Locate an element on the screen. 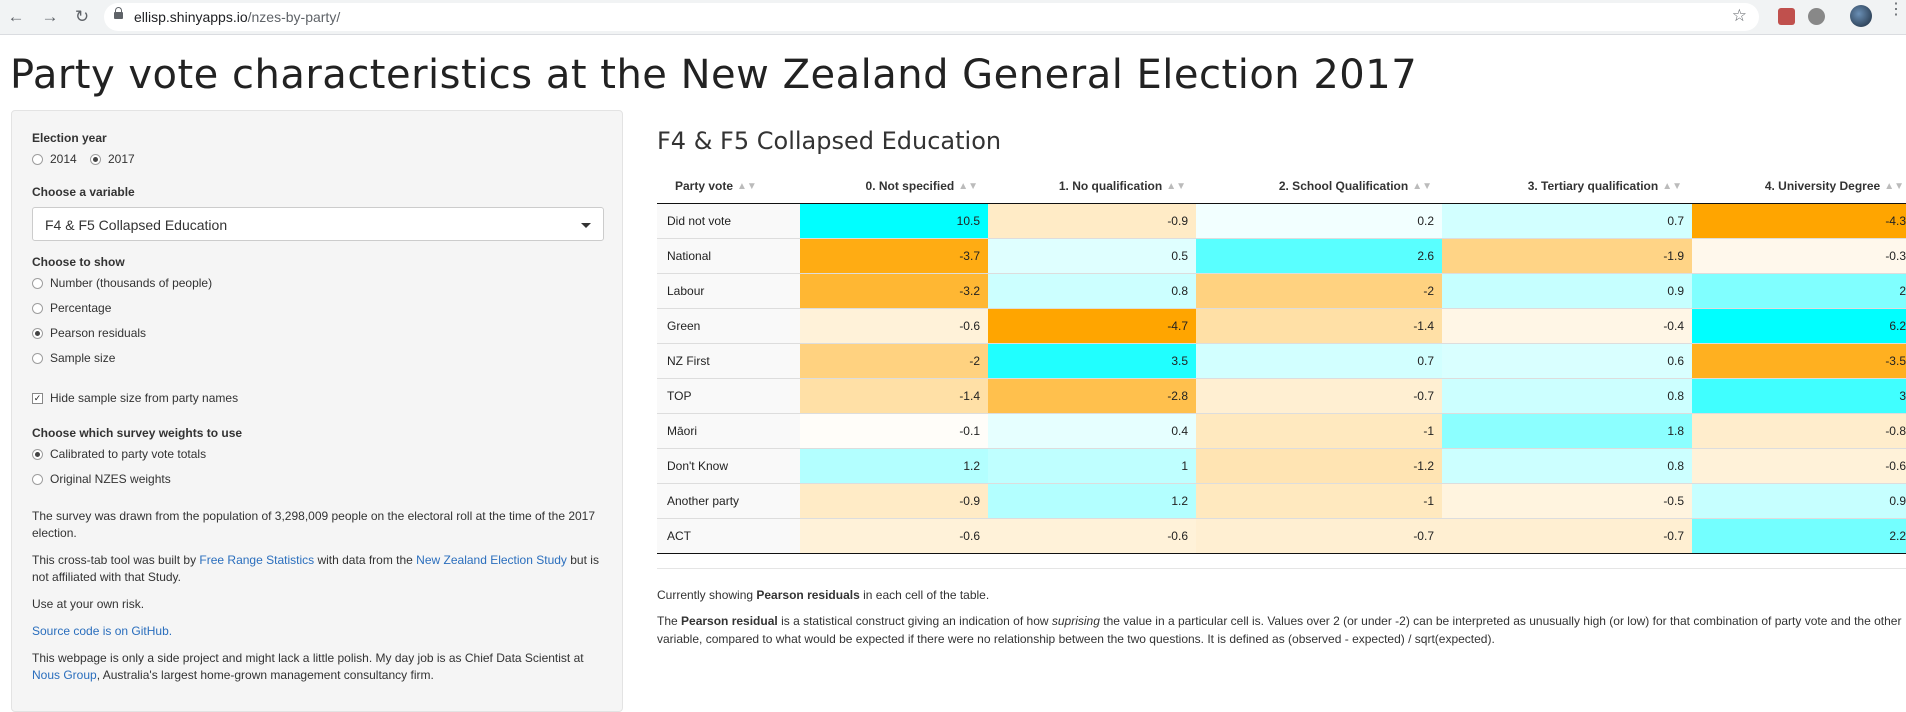 Image resolution: width=1906 pixels, height=712 pixels. url-text: ellisp.shinyapps.io/nzes-by-party/ is located at coordinates (237, 17).